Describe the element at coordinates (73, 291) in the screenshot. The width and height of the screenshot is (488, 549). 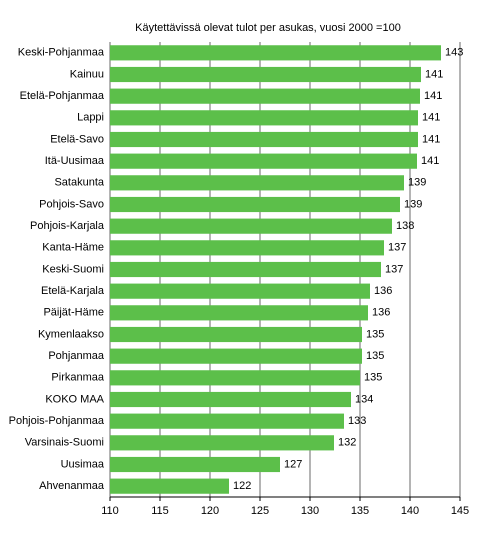
I see `y-tick-label: Etelä-Karjala` at that location.